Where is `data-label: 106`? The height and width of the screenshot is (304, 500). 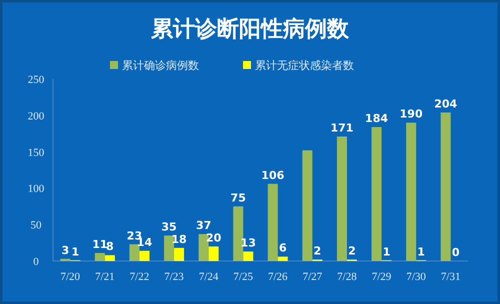 data-label: 106 is located at coordinates (273, 175).